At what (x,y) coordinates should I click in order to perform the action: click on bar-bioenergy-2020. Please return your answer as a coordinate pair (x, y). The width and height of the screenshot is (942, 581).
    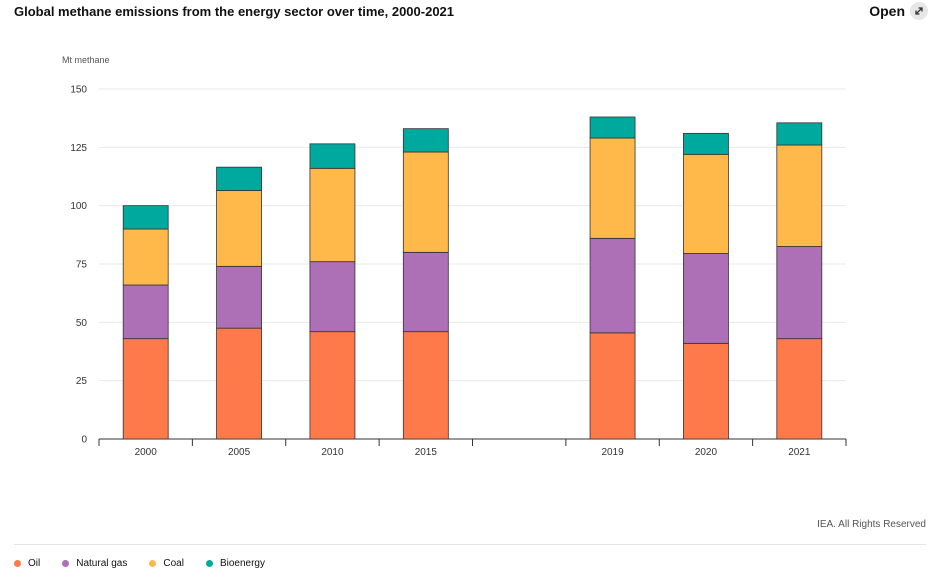
    Looking at the image, I should click on (706, 143).